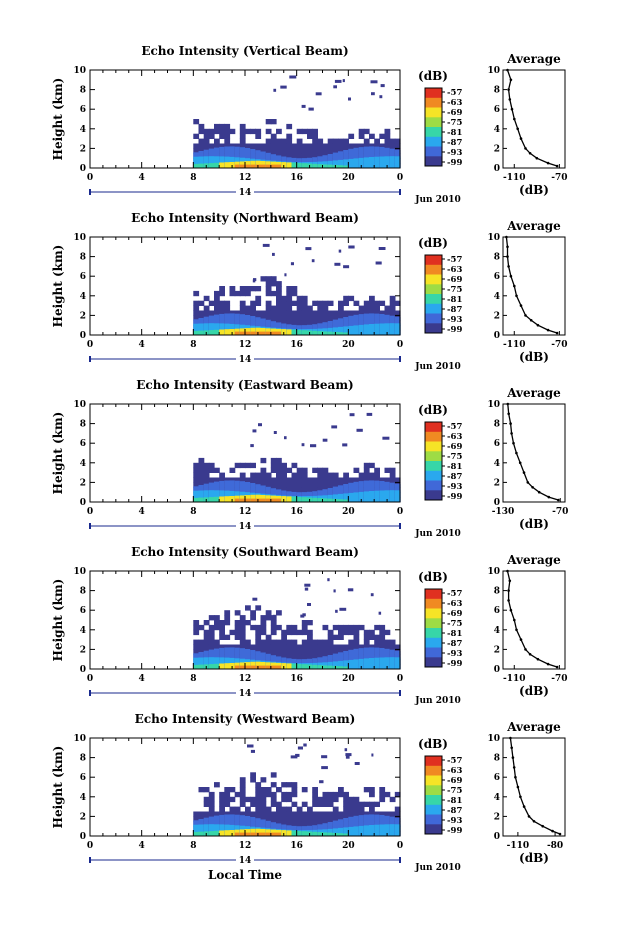 This screenshot has width=620, height=929. Describe the element at coordinates (83, 277) in the screenshot. I see `y-tick-label: 6` at that location.